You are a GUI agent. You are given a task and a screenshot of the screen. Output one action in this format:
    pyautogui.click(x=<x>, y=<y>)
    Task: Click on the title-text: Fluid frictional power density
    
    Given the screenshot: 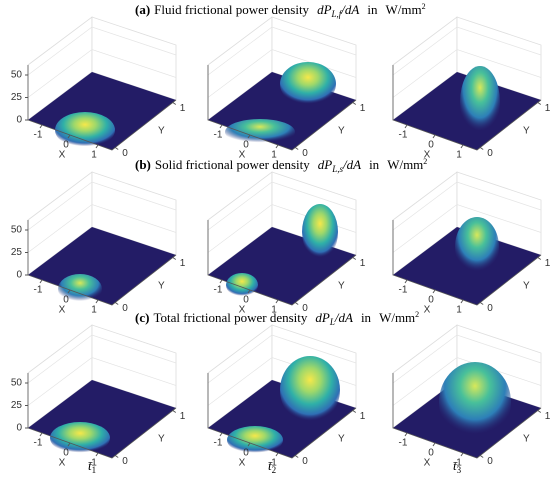 What is the action you would take?
    pyautogui.click(x=231, y=9)
    